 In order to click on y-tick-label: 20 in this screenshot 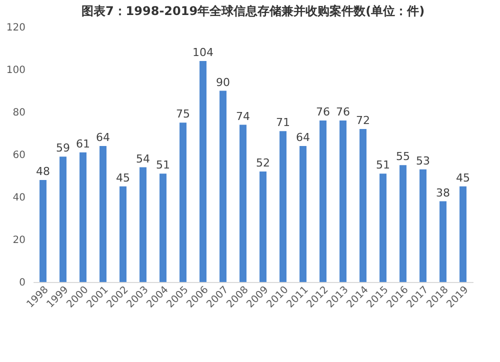, I will do `click(19, 240)`.